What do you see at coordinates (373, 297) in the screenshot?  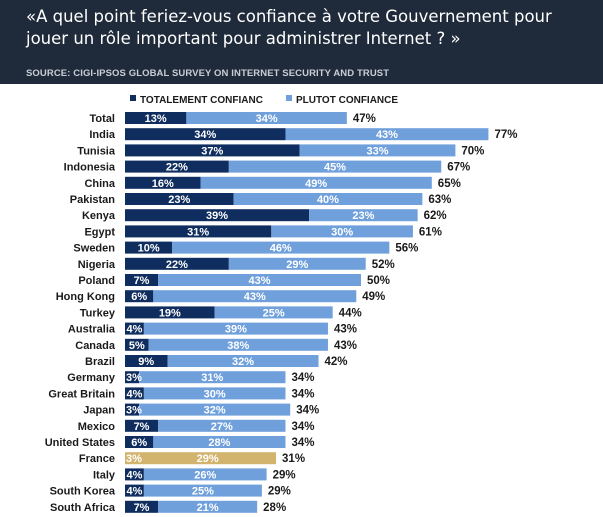 I see `value-label-total: 49%` at bounding box center [373, 297].